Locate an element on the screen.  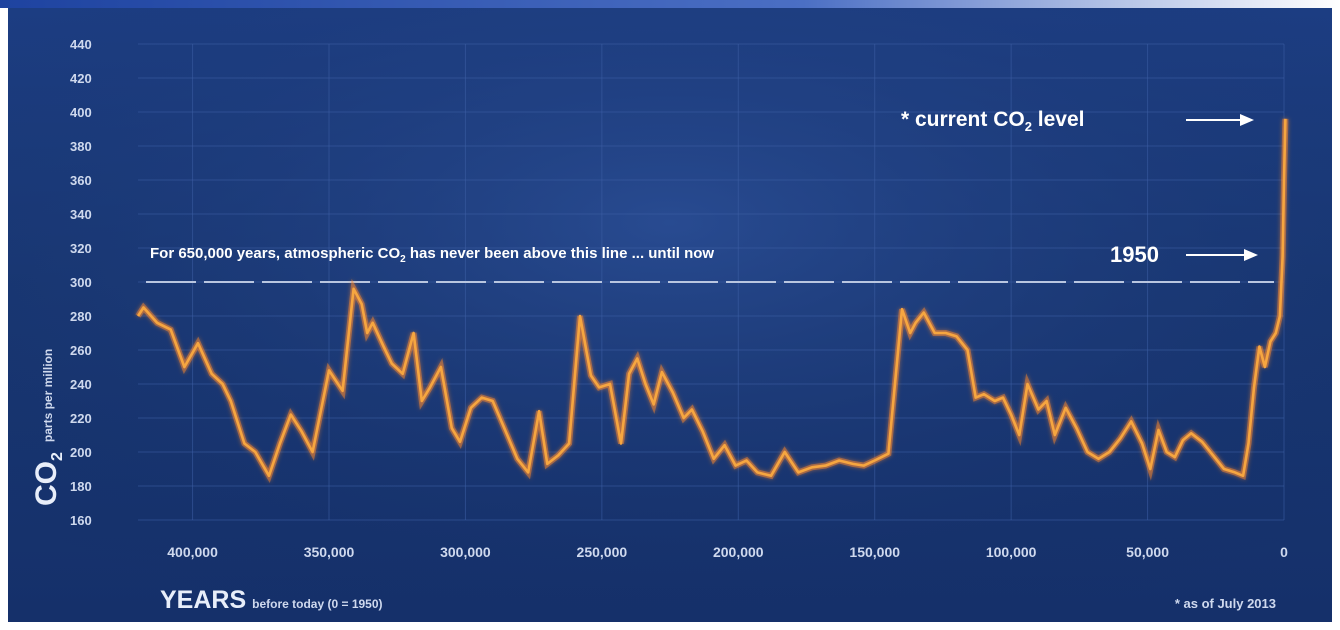
x-tick-label: 0 is located at coordinates (1284, 552).